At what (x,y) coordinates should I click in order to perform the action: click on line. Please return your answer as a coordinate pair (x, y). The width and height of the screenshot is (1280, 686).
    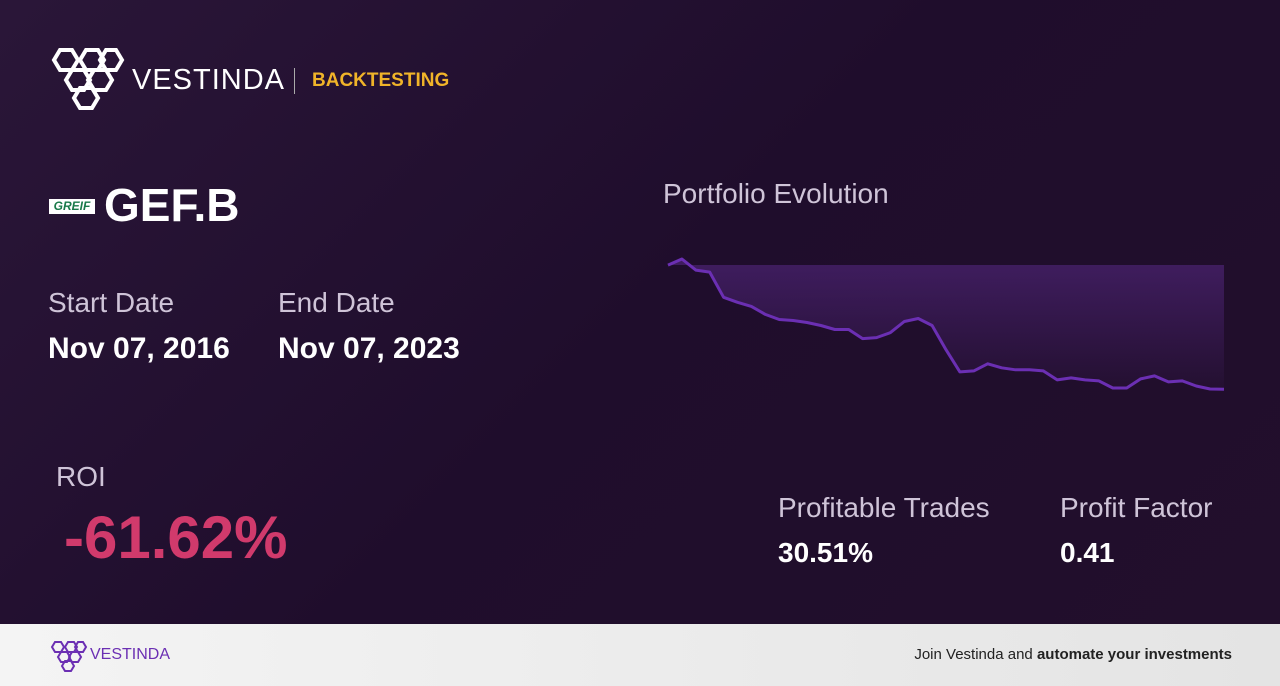
    Looking at the image, I should click on (946, 324).